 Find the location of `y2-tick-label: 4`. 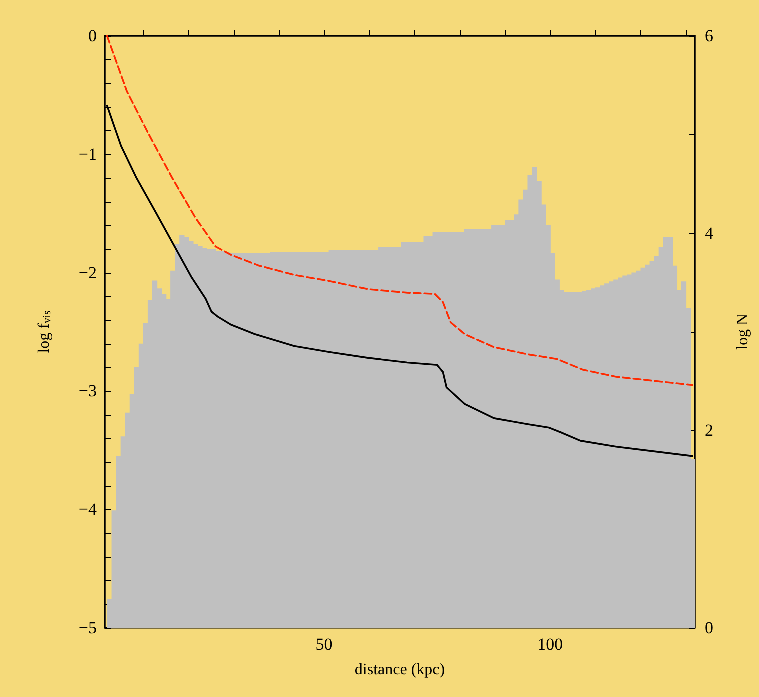

y2-tick-label: 4 is located at coordinates (709, 233).